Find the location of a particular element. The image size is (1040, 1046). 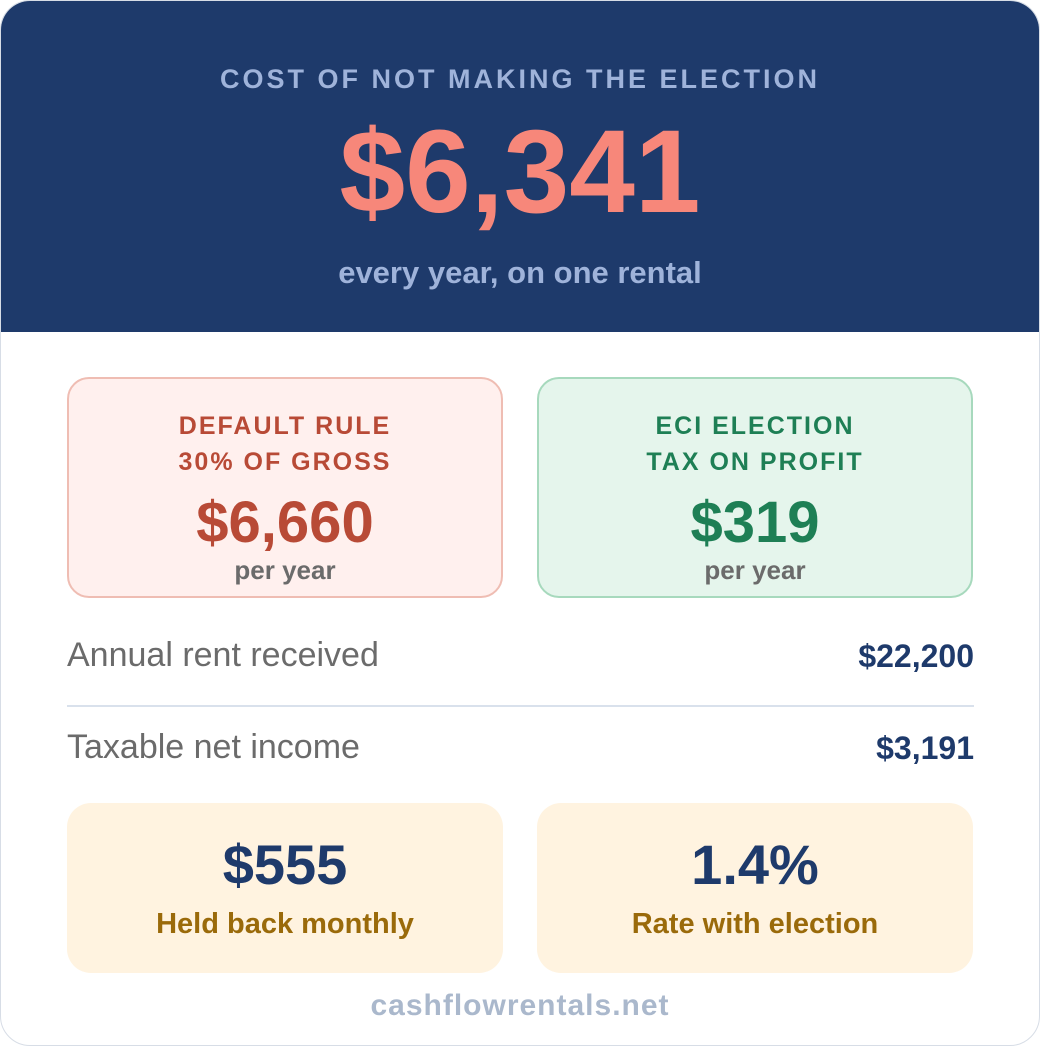

annual-rent-label: Annual rent received is located at coordinates (223, 655).